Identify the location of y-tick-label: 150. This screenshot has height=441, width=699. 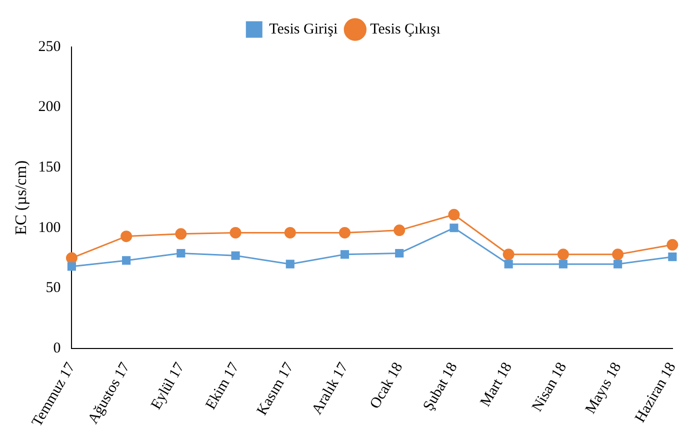
(49, 168).